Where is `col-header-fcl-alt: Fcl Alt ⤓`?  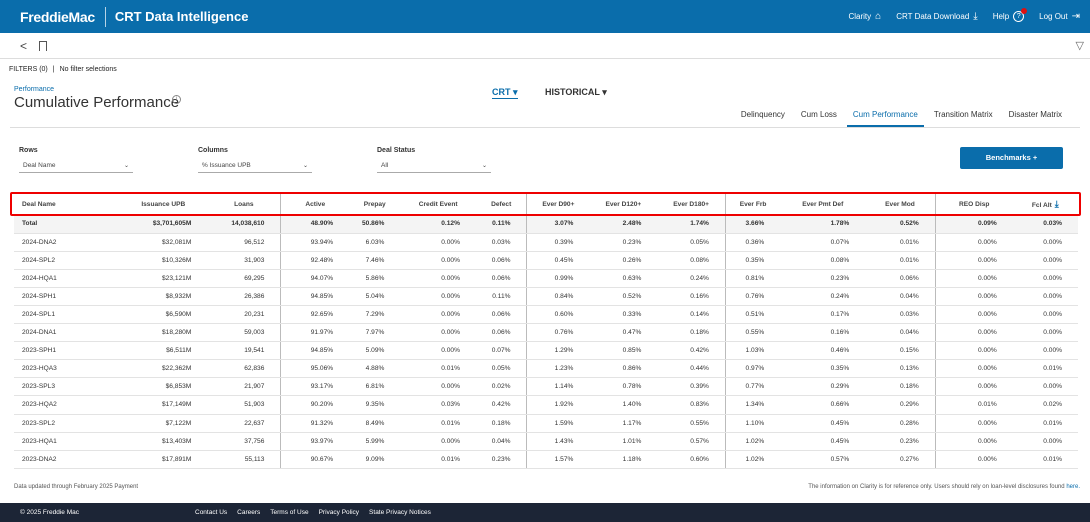 col-header-fcl-alt: Fcl Alt ⤓ is located at coordinates (1045, 204).